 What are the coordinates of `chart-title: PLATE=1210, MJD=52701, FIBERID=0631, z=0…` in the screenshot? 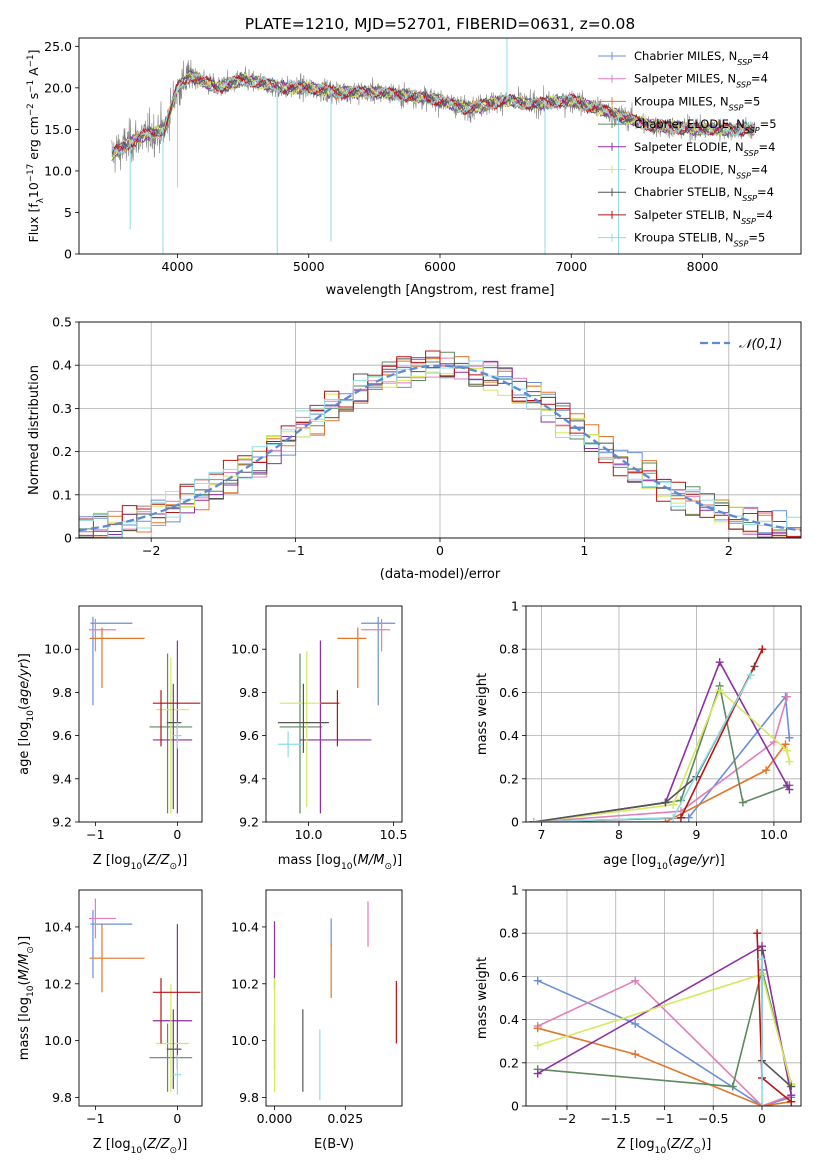 It's located at (440, 24).